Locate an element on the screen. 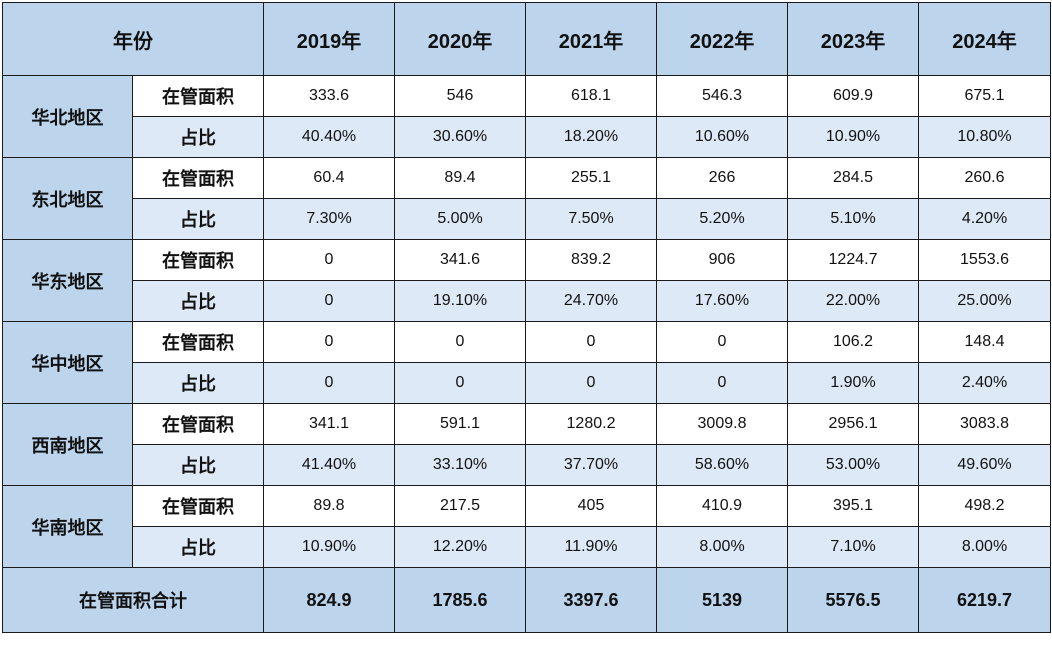 This screenshot has height=646, width=1052. share-cell: 24.70% is located at coordinates (591, 301).